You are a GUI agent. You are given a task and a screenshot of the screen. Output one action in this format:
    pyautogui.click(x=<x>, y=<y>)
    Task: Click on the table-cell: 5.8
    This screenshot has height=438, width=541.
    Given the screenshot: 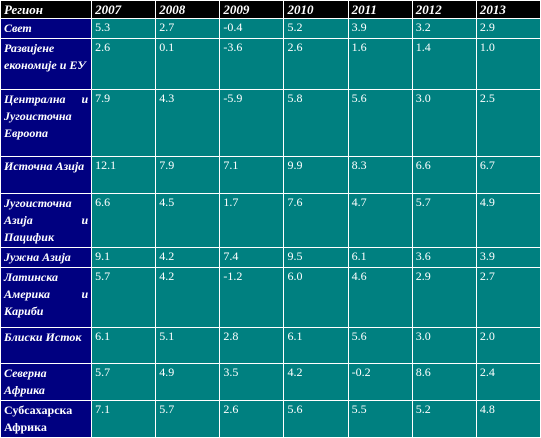 What is the action you would take?
    pyautogui.click(x=316, y=123)
    